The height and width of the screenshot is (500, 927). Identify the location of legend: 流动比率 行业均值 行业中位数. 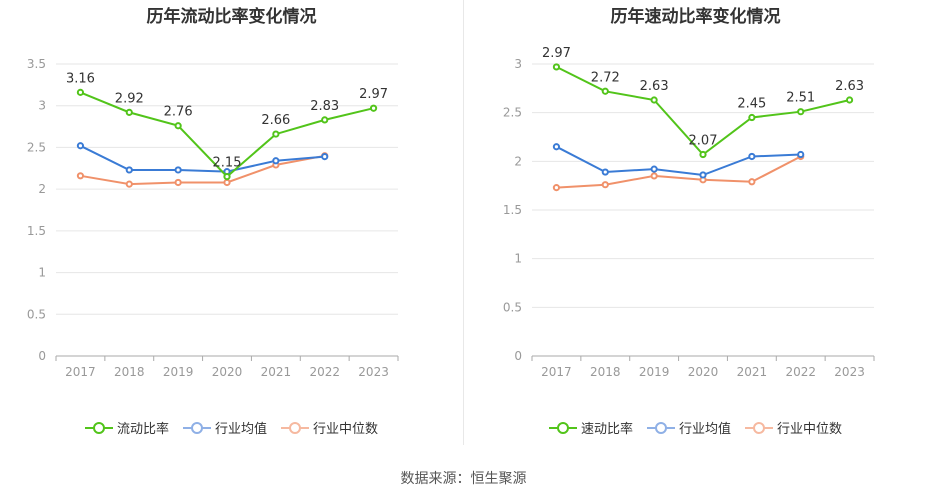
(231, 427).